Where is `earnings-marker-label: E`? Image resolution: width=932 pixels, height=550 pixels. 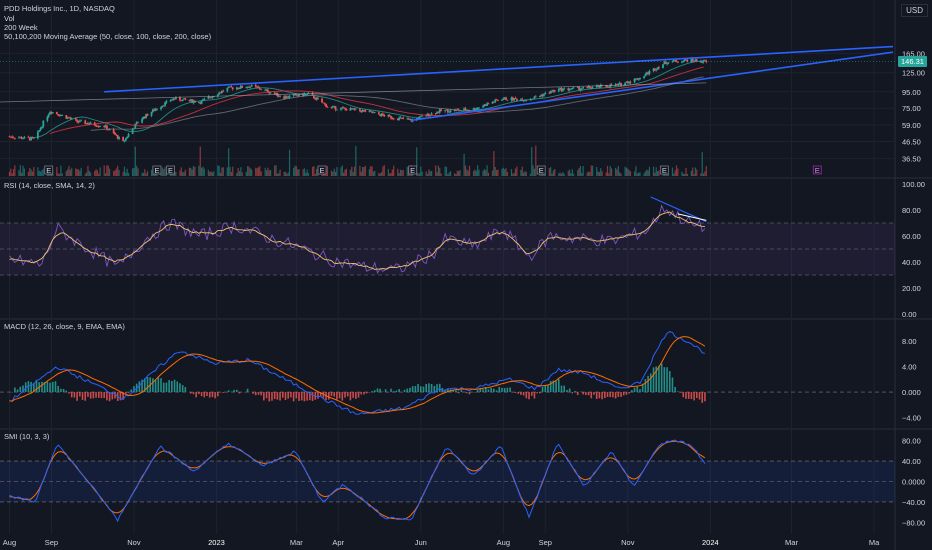
earnings-marker-label: E is located at coordinates (817, 170).